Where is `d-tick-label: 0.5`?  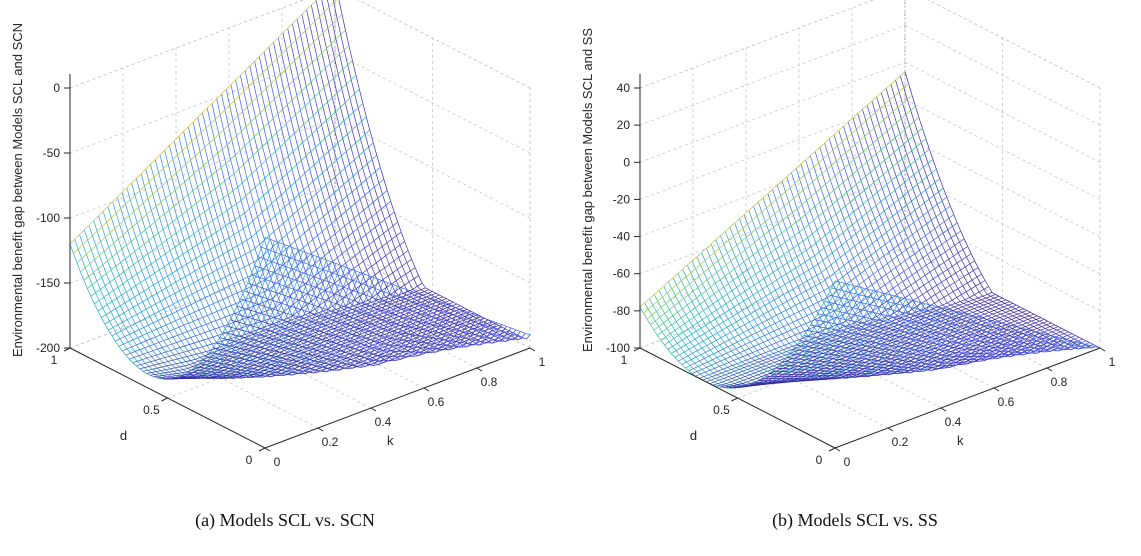
d-tick-label: 0.5 is located at coordinates (151, 410).